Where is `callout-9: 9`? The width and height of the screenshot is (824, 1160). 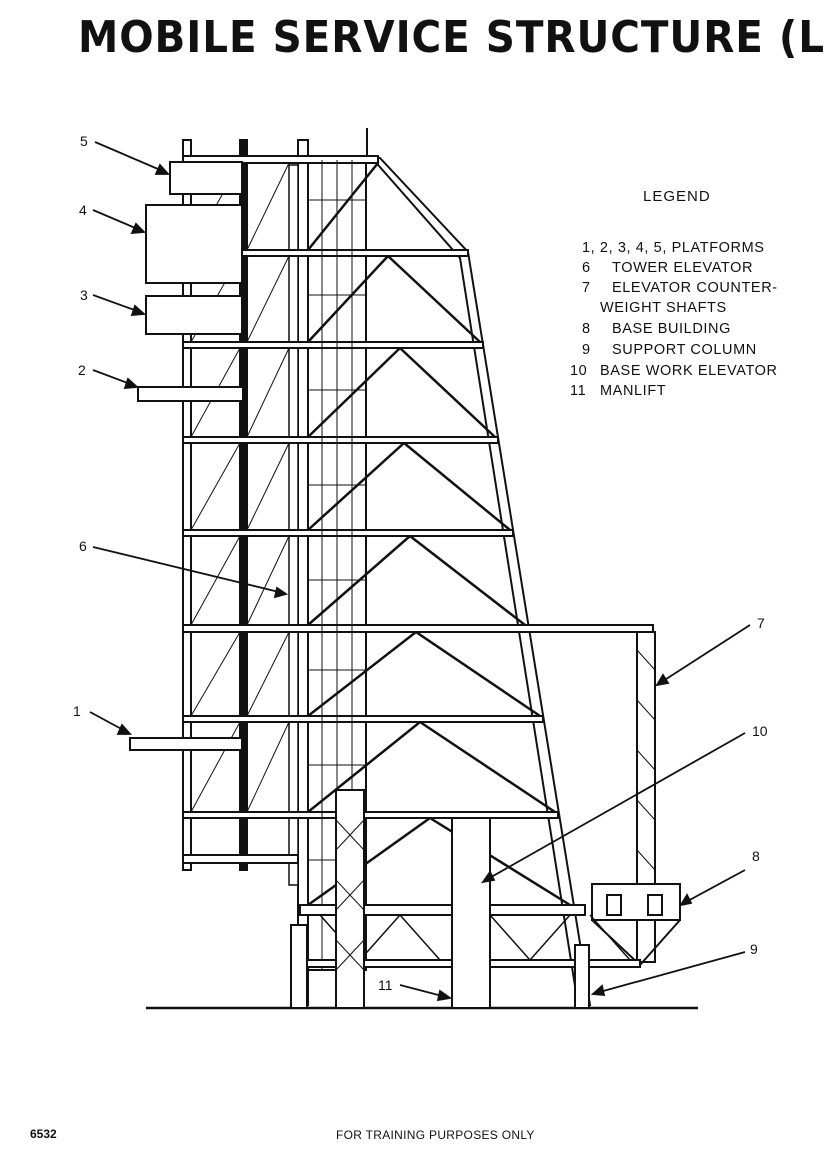
callout-9: 9 is located at coordinates (754, 949).